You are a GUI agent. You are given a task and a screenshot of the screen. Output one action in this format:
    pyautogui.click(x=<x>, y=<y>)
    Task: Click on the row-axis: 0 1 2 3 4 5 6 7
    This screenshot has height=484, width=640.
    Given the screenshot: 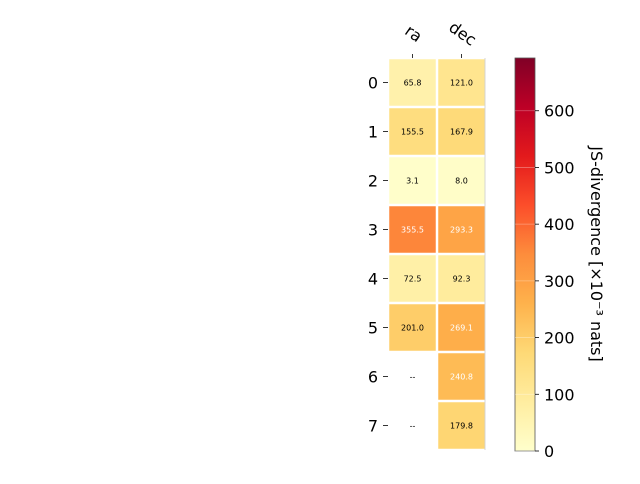 What is the action you would take?
    pyautogui.click(x=378, y=255)
    